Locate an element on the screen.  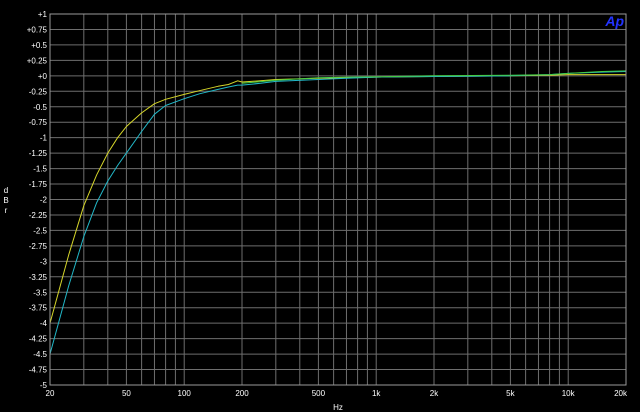
y-tick-label: -3.75 is located at coordinates (38, 308).